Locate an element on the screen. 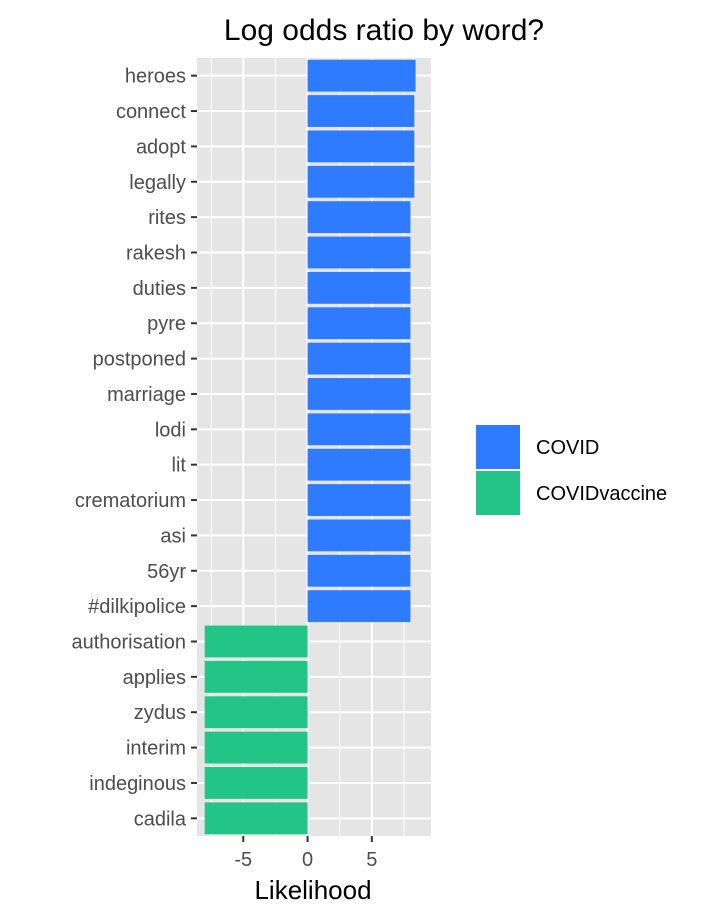 This screenshot has height=921, width=720. bar-heroes is located at coordinates (361, 75).